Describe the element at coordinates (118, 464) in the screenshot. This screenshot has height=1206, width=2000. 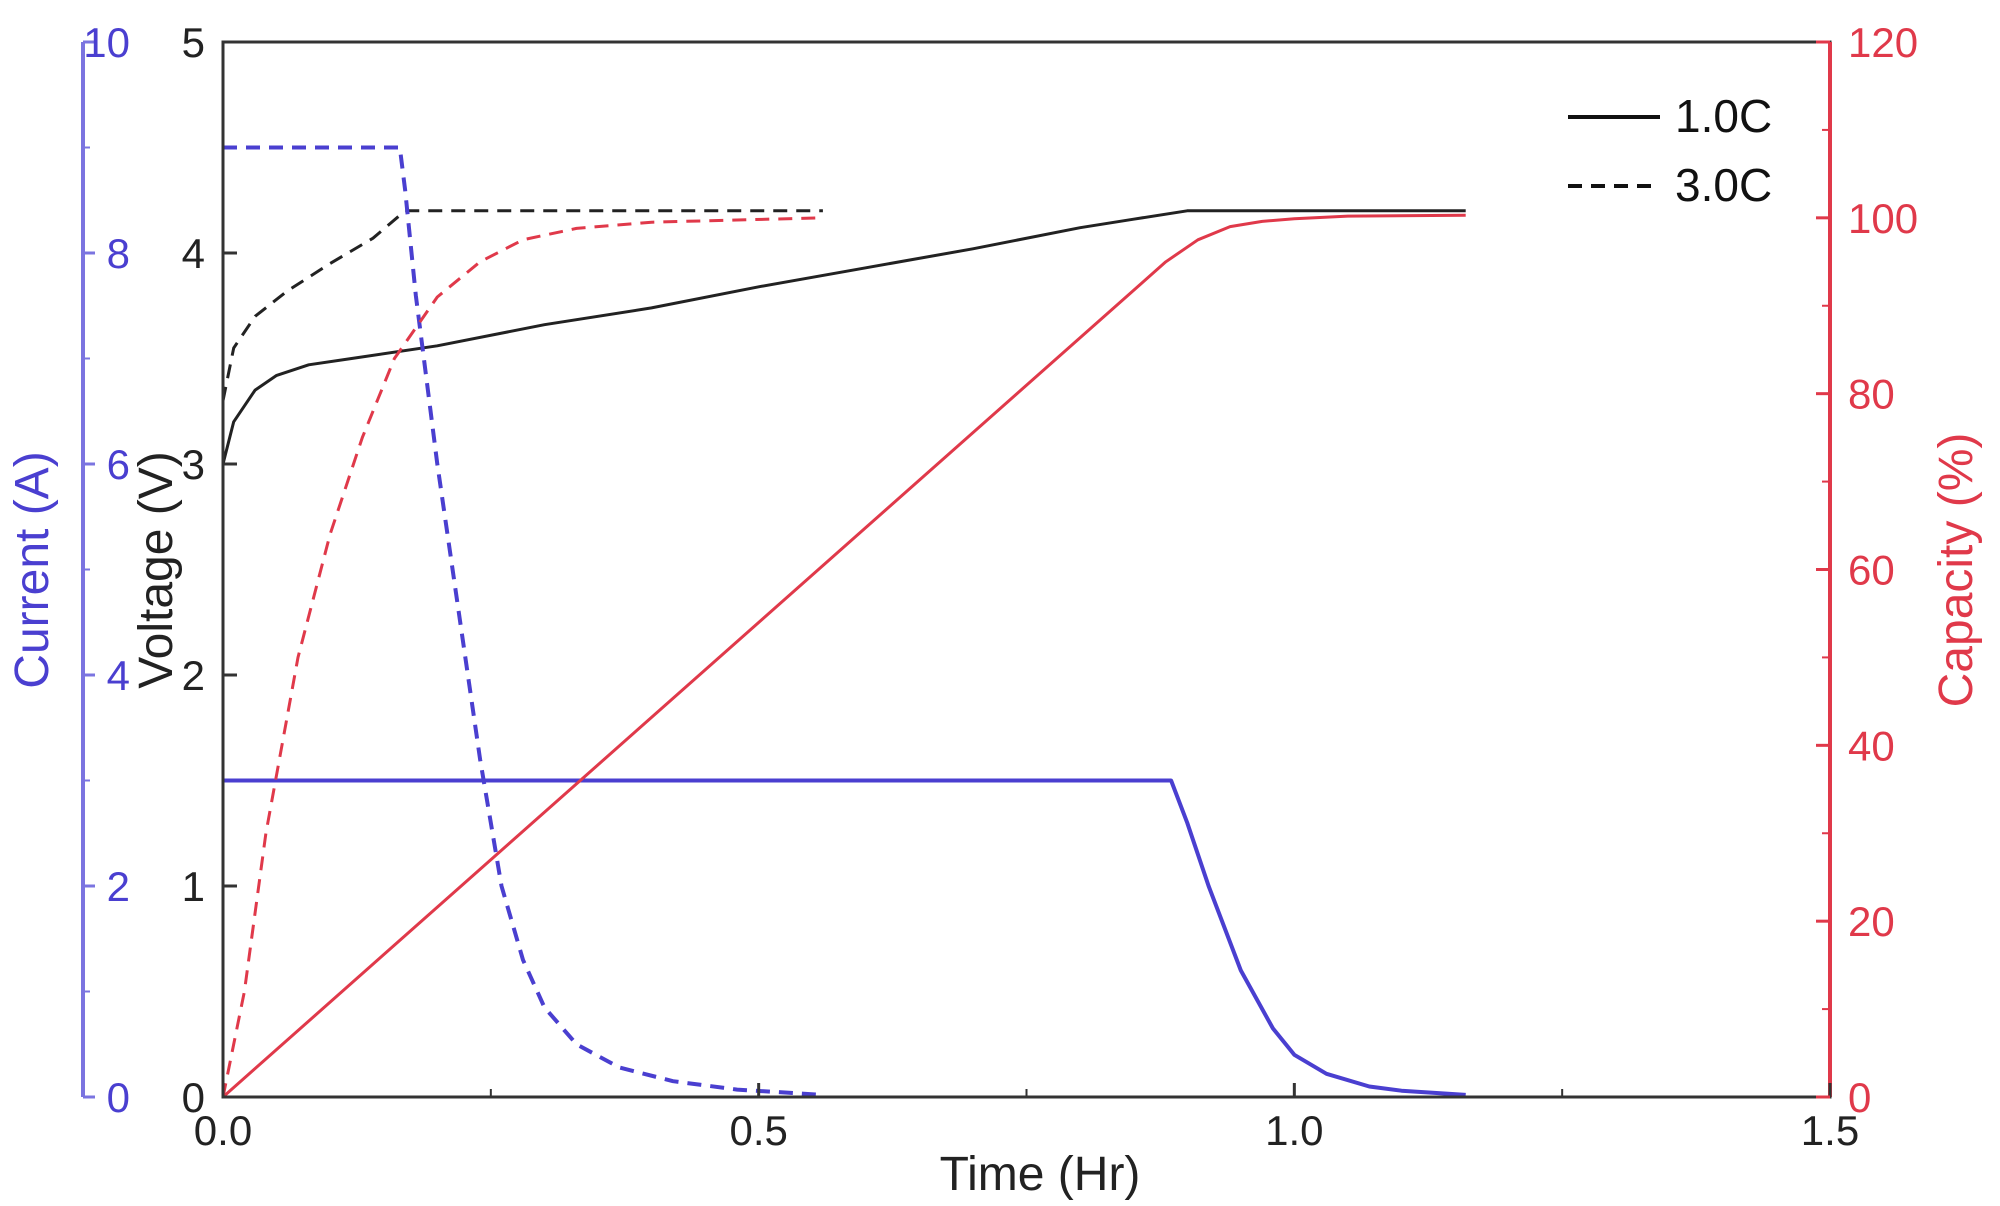
I see `current-tick-label: 6` at that location.